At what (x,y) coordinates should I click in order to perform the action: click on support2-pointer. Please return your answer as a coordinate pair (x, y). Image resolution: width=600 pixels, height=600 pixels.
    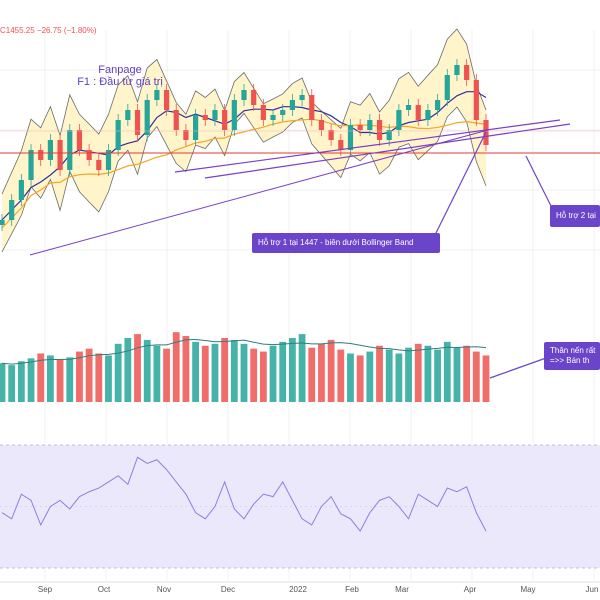
    Looking at the image, I should click on (539, 183).